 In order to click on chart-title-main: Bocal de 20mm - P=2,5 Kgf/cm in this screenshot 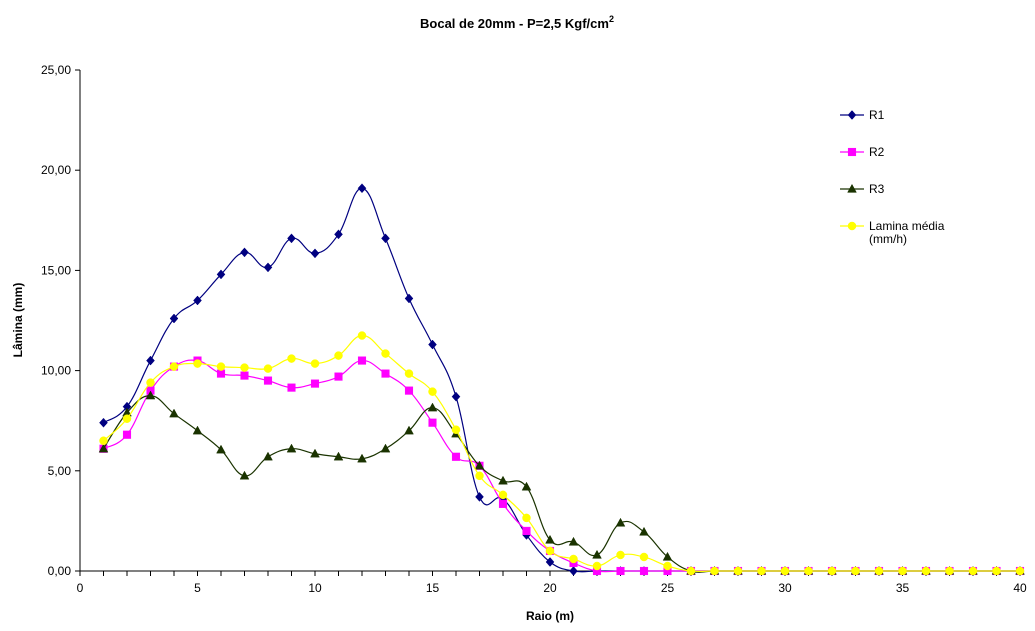, I will do `click(514, 23)`.